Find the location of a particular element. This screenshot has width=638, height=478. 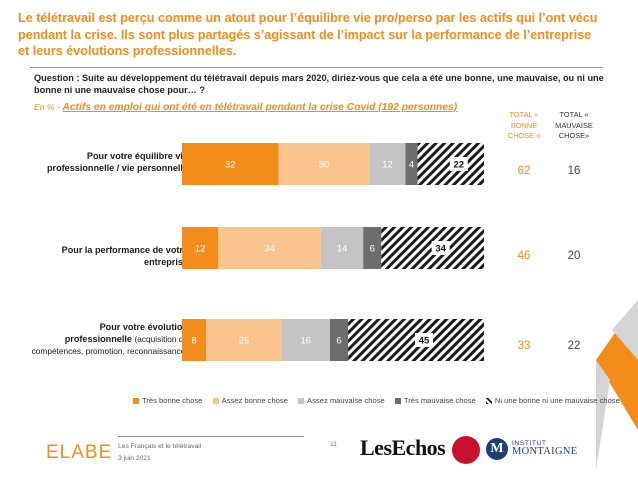

institut-top: INSTITUT is located at coordinates (529, 443).